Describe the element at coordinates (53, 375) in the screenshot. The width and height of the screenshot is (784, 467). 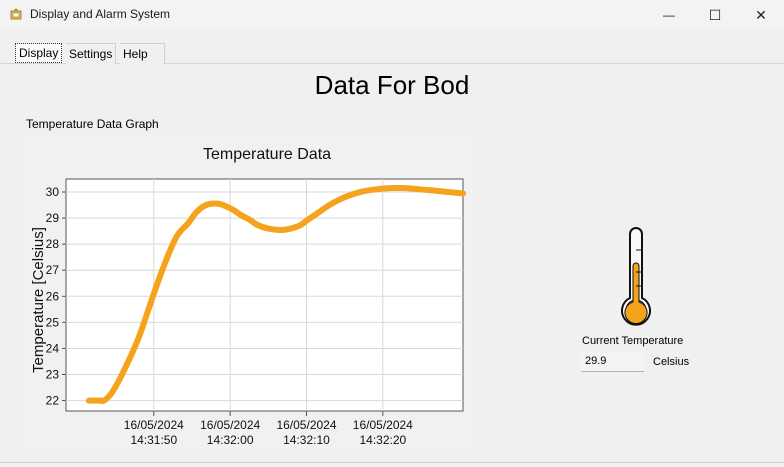
I see `y-tick-label: 23` at that location.